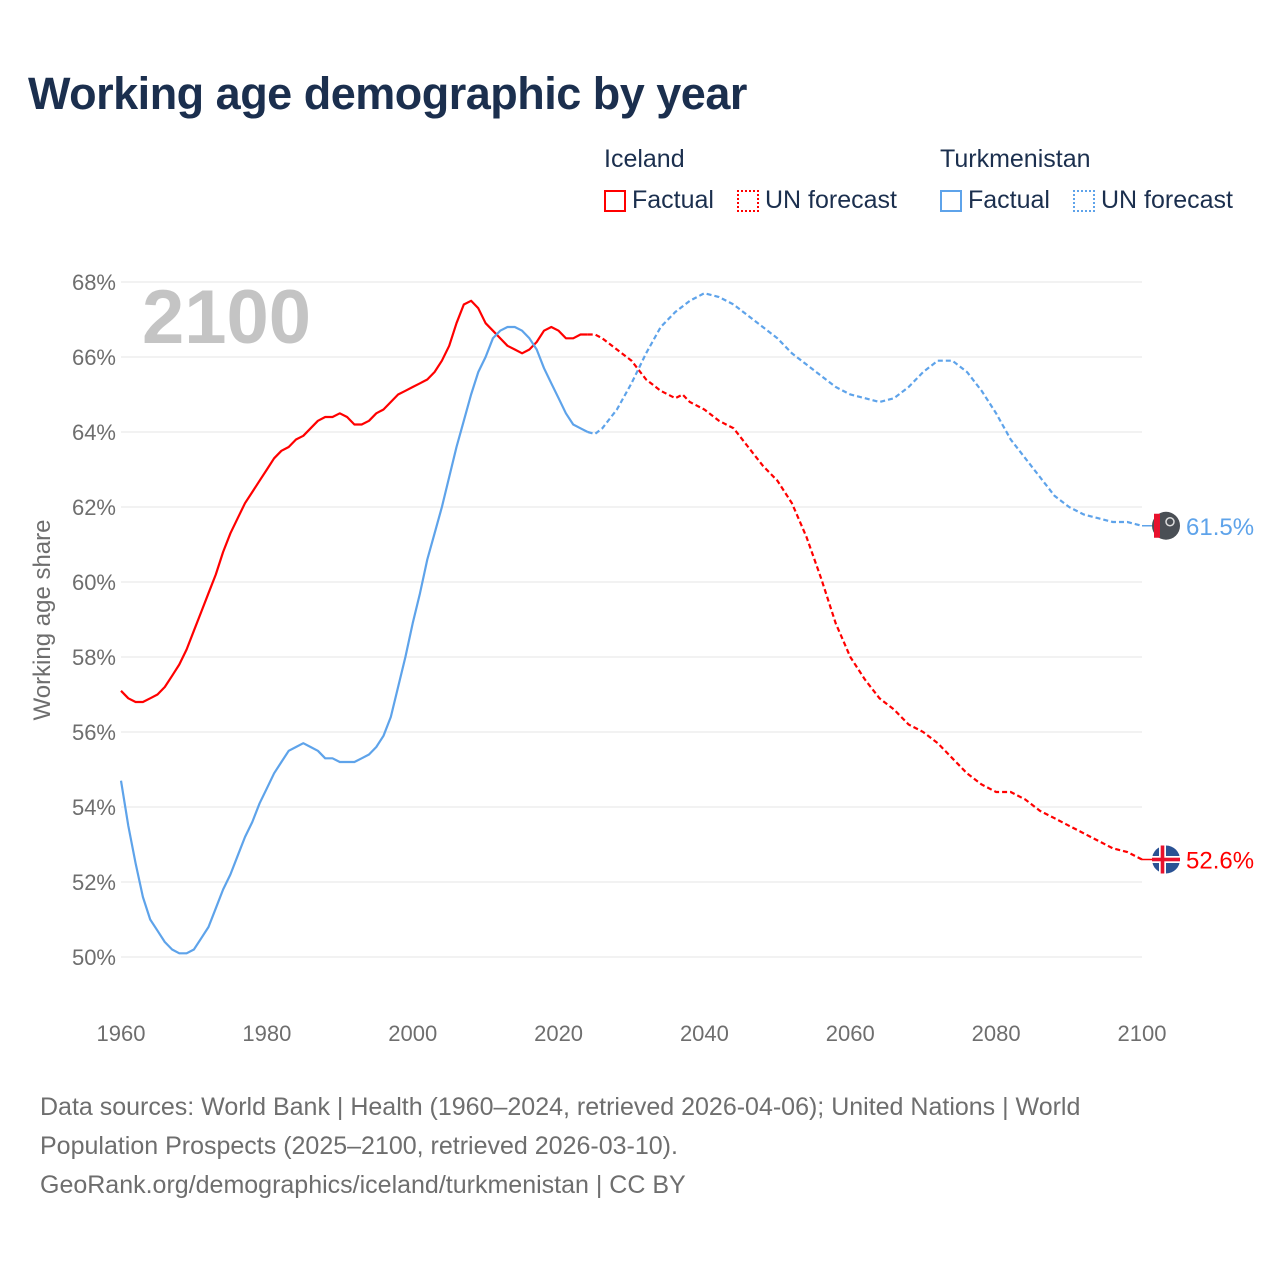 This screenshot has width=1280, height=1280. What do you see at coordinates (121, 1033) in the screenshot?
I see `x-tick-label: 1960` at bounding box center [121, 1033].